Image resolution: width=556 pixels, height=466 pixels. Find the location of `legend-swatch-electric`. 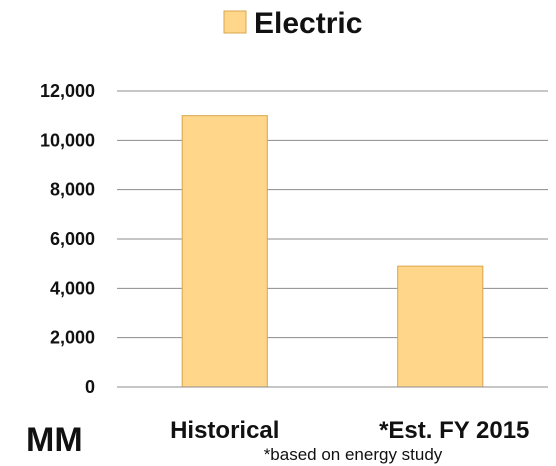

legend-swatch-electric is located at coordinates (235, 22).